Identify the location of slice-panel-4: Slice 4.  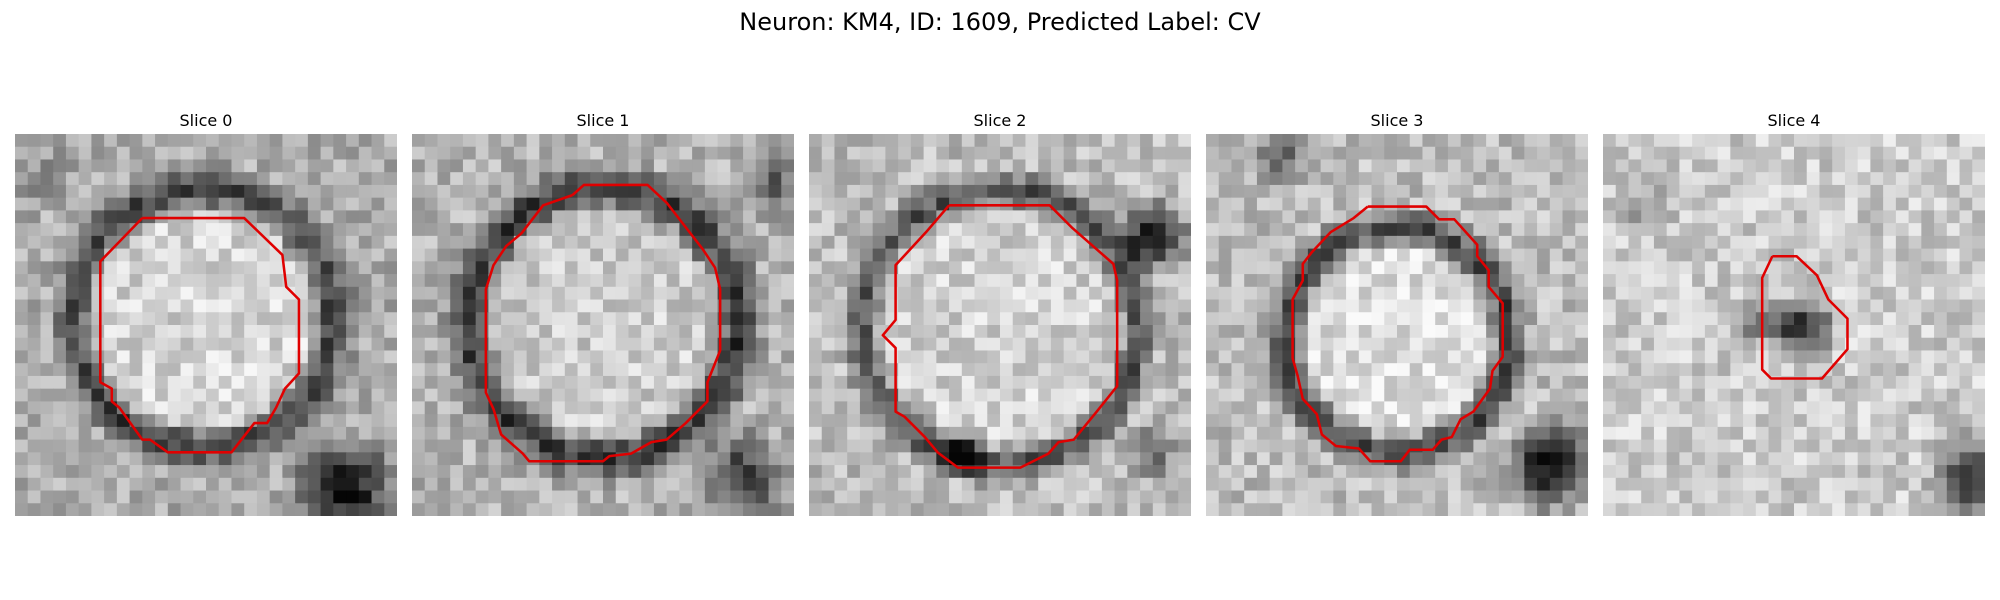
(1794, 315).